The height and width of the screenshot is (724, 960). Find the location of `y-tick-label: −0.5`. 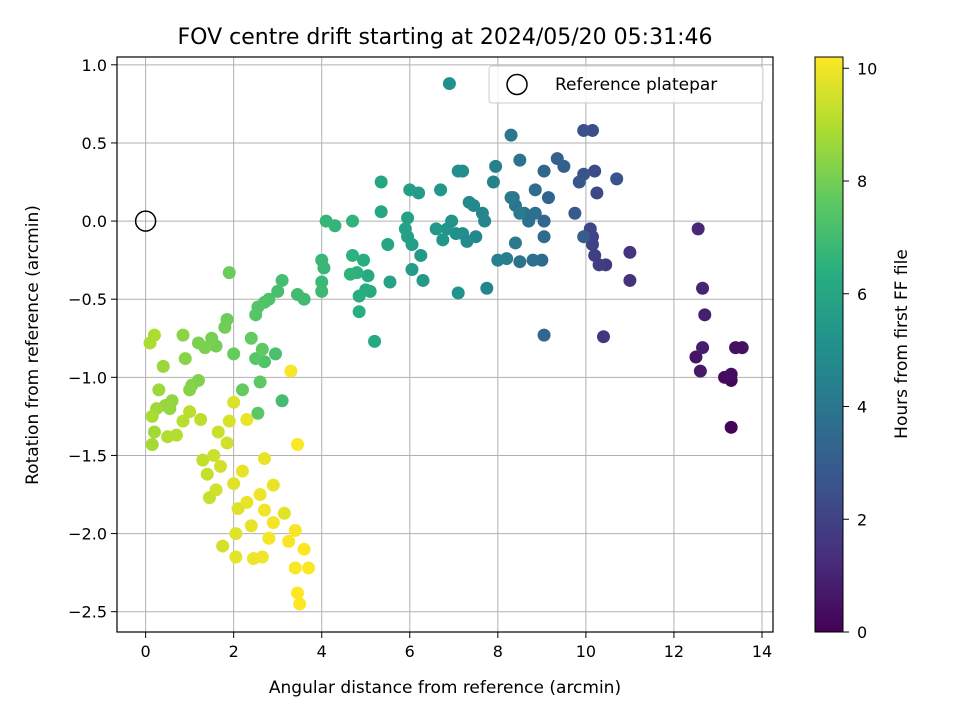

y-tick-label: −0.5 is located at coordinates (87, 299).